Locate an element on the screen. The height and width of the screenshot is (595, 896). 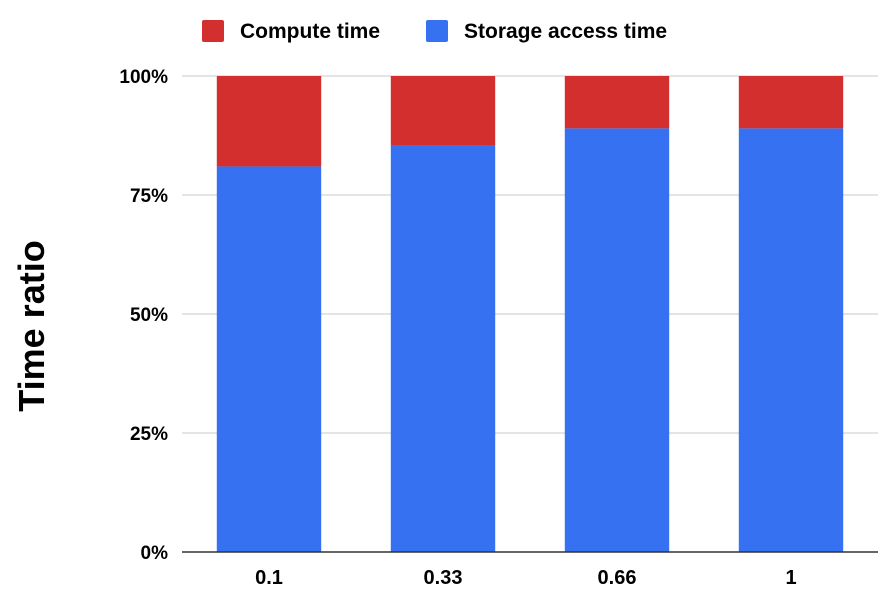
x-tick-label: 0.1 is located at coordinates (269, 578).